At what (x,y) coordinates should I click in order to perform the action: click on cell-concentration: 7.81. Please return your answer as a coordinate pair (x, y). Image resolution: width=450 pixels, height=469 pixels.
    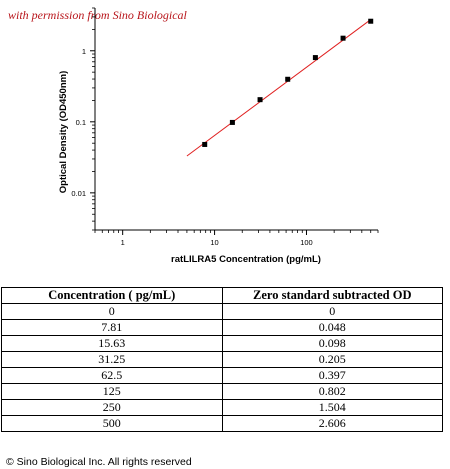
    Looking at the image, I should click on (112, 327).